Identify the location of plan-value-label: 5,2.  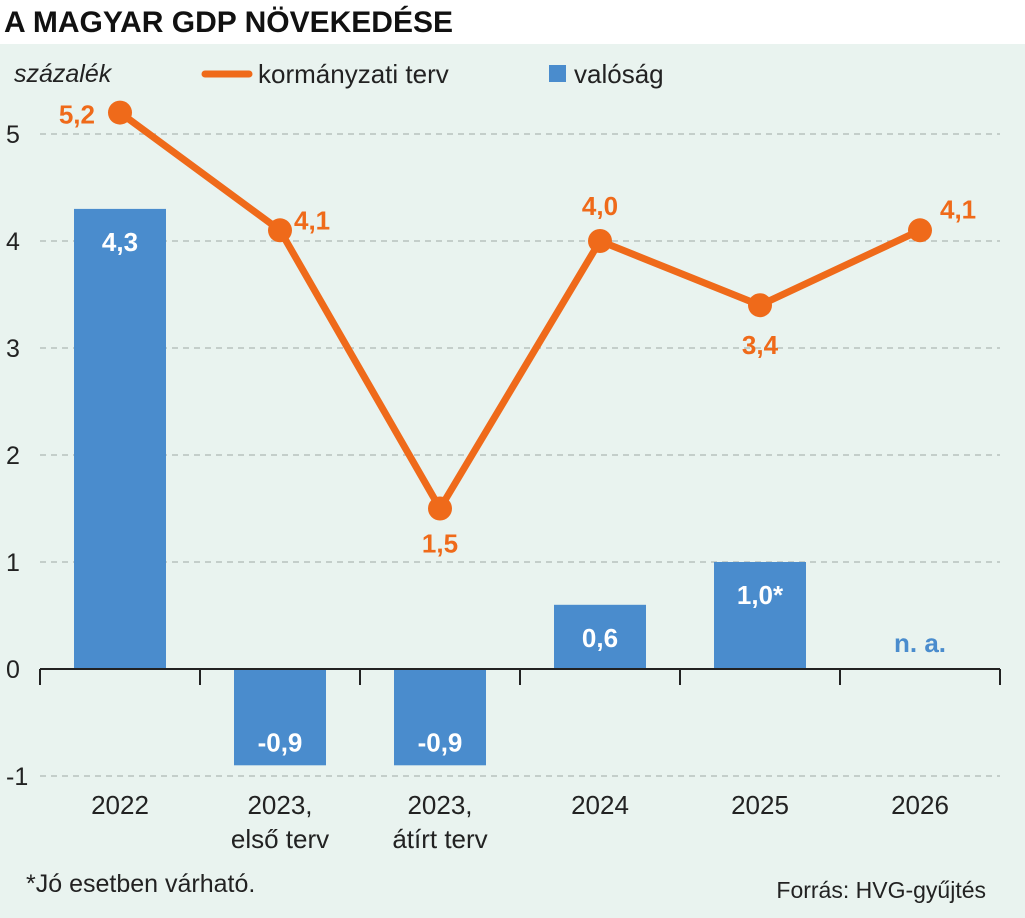
(77, 115).